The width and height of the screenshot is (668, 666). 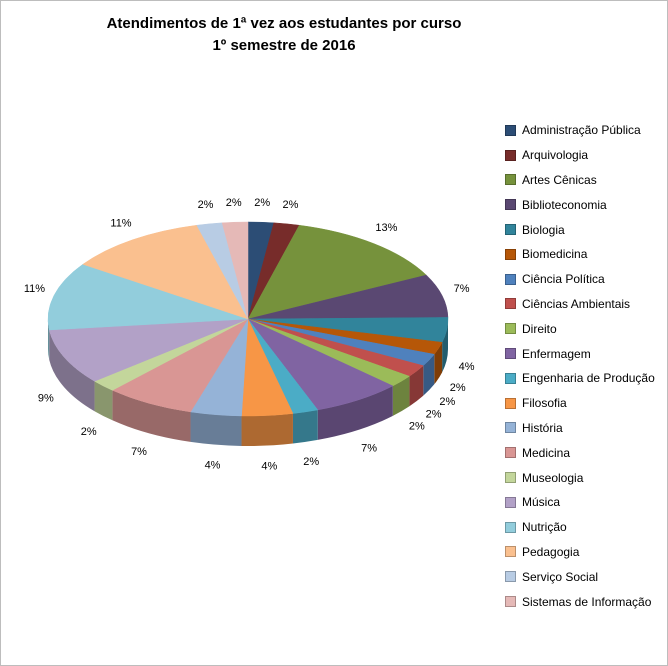 I want to click on pie-percent-label-1: 2%, so click(x=291, y=205).